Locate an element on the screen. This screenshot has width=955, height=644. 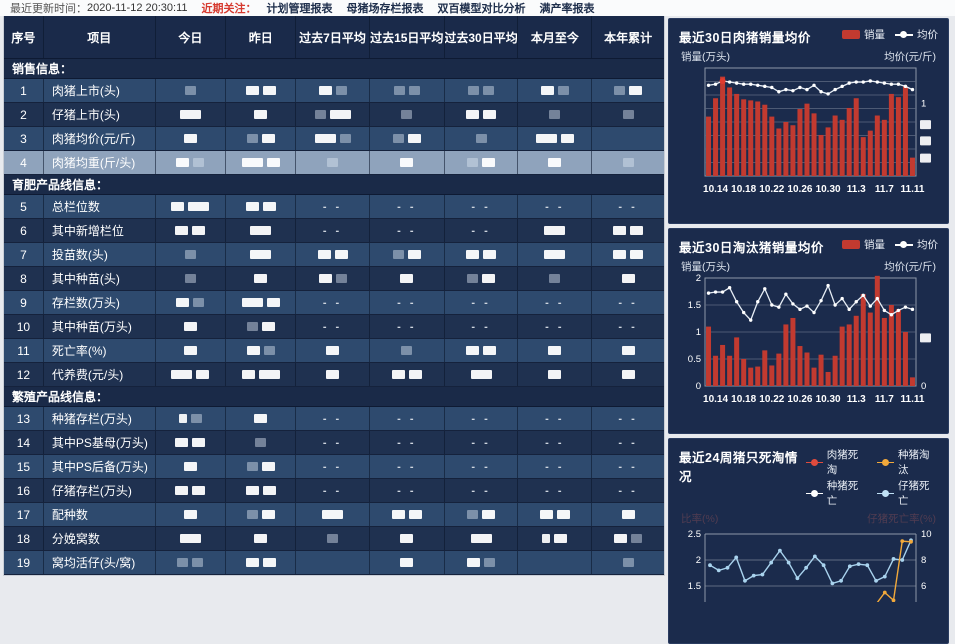
report-link-2: 母猪场存栏报表 is located at coordinates (385, 9).